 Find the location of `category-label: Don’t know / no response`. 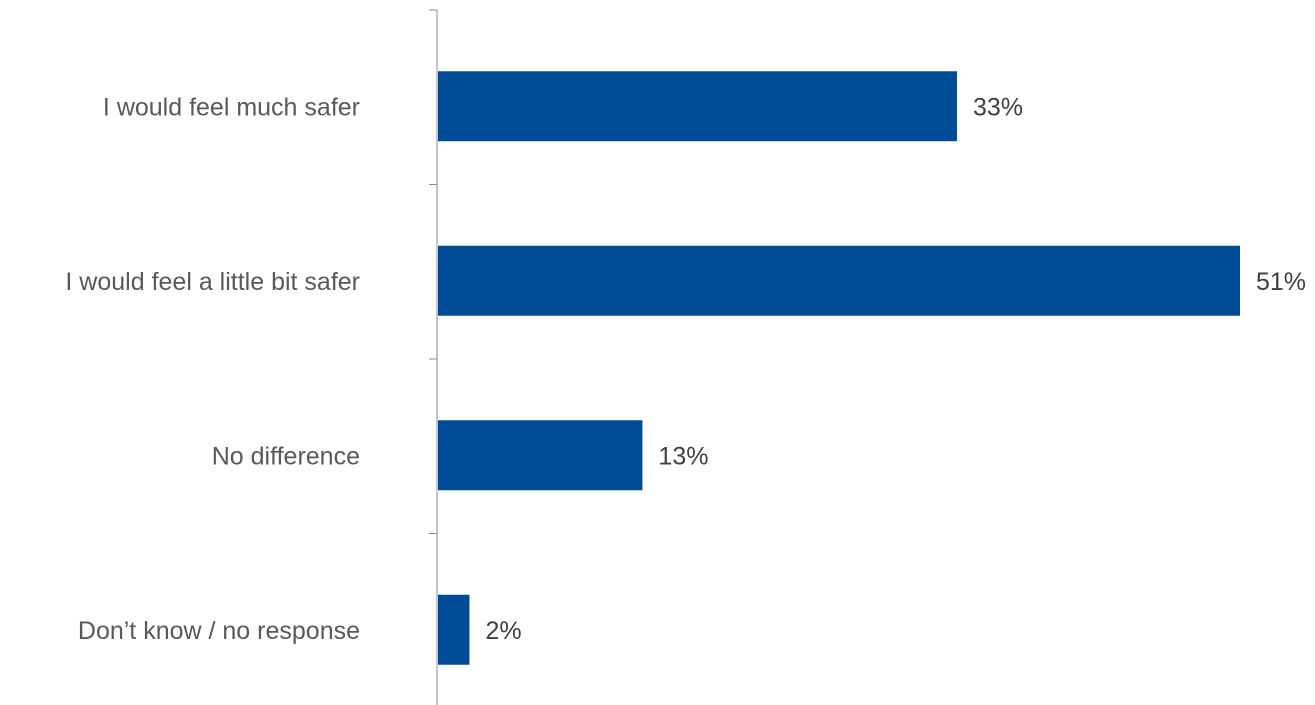

category-label: Don’t know / no response is located at coordinates (219, 631).